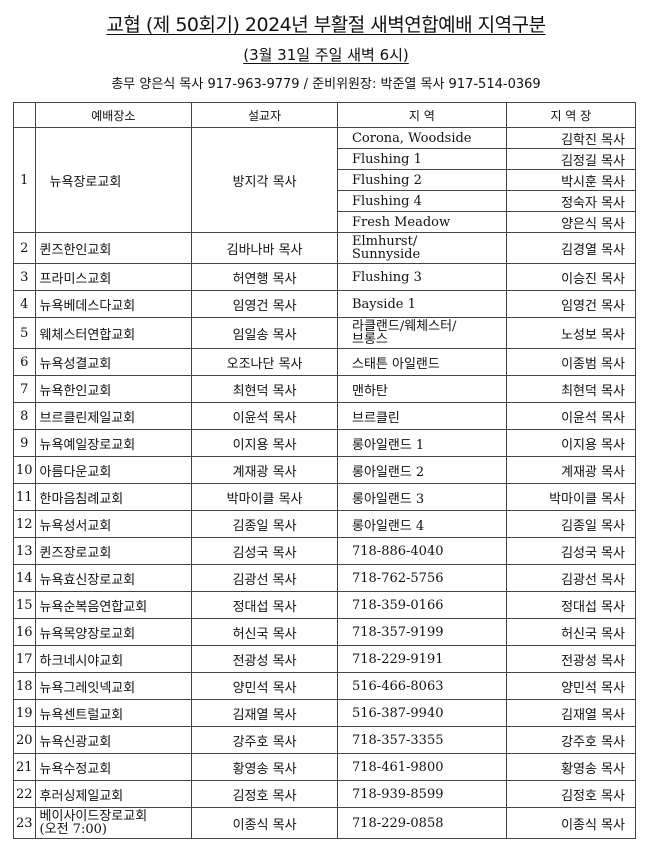 This screenshot has height=854, width=652. I want to click on church-name: 뉴욕예일장로교회, so click(113, 443).